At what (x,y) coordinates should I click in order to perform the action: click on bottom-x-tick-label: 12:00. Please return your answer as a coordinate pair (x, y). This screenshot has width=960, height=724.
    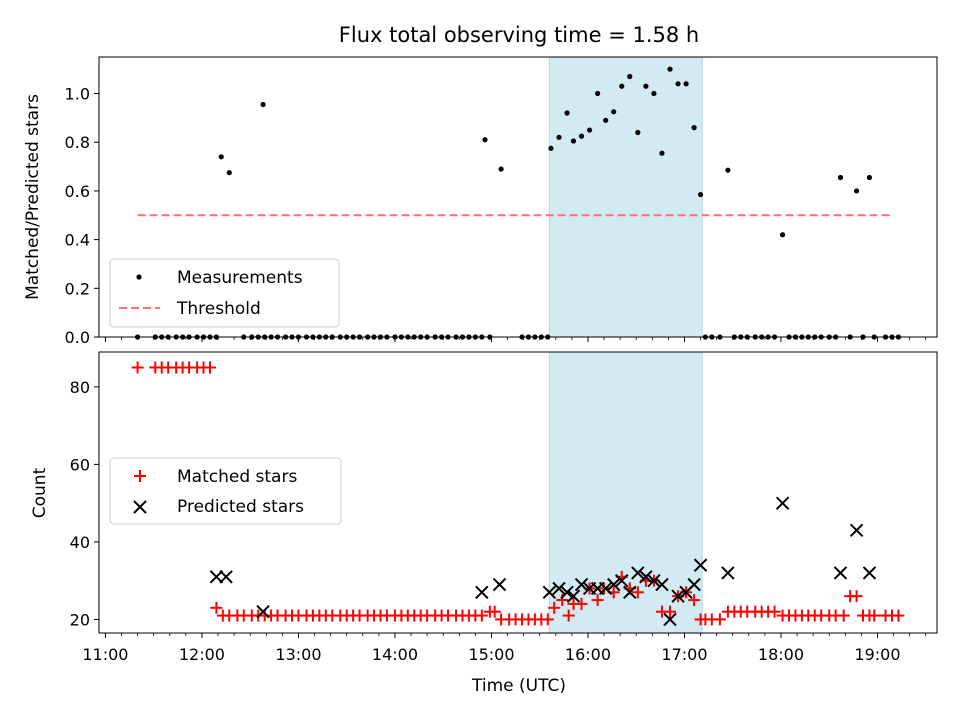
    Looking at the image, I should click on (202, 654).